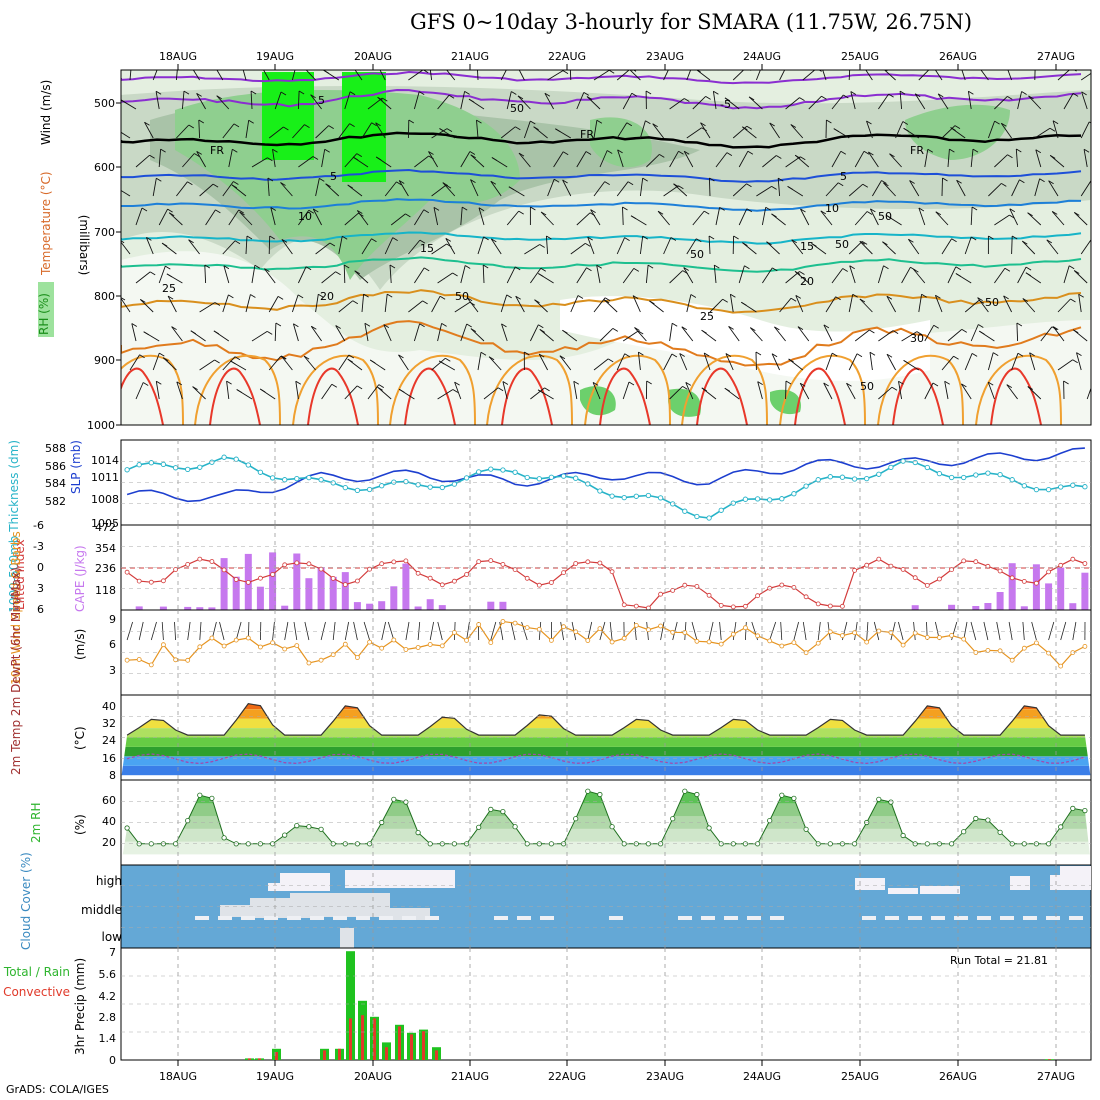 Image resolution: width=1100 pixels, height=1100 pixels. Describe the element at coordinates (321, 100) in the screenshot. I see `contour-label: 5` at that location.